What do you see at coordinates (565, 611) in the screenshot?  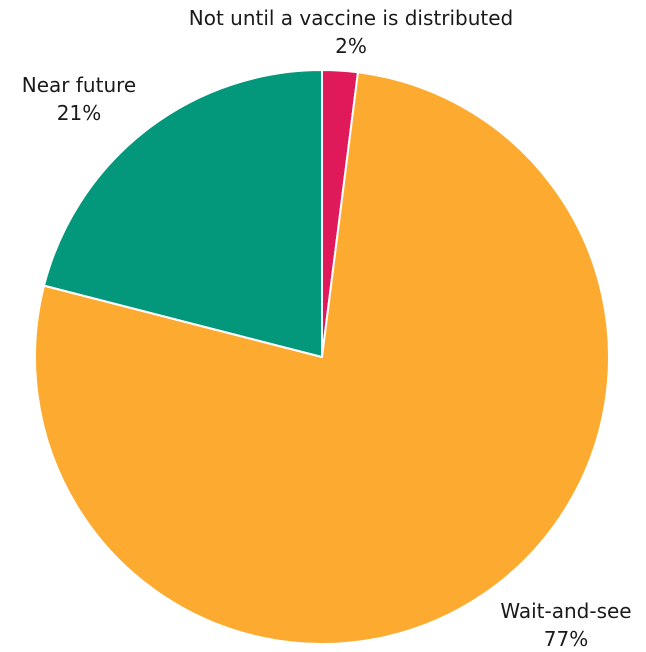 I see `slice-label-wait-and-see: Wait-and-see` at bounding box center [565, 611].